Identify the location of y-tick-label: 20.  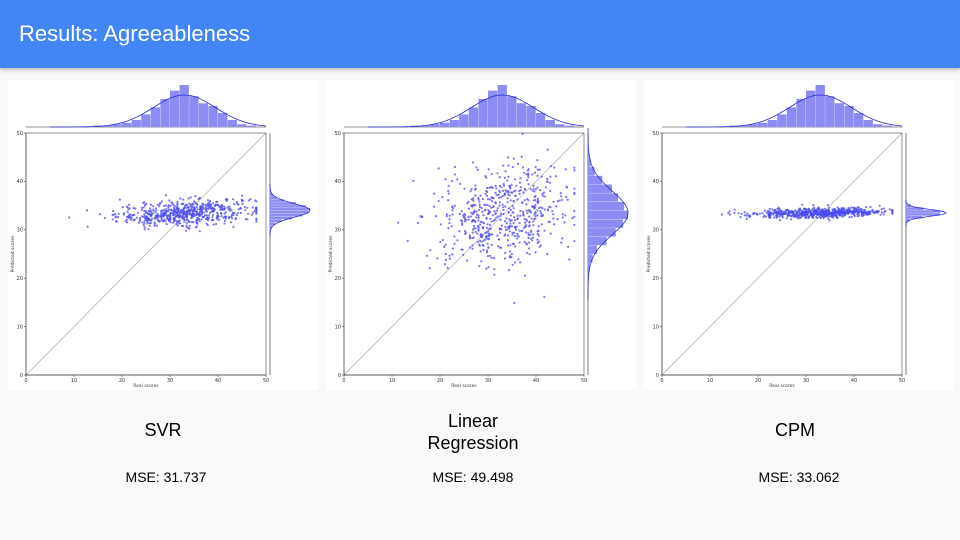
(656, 279).